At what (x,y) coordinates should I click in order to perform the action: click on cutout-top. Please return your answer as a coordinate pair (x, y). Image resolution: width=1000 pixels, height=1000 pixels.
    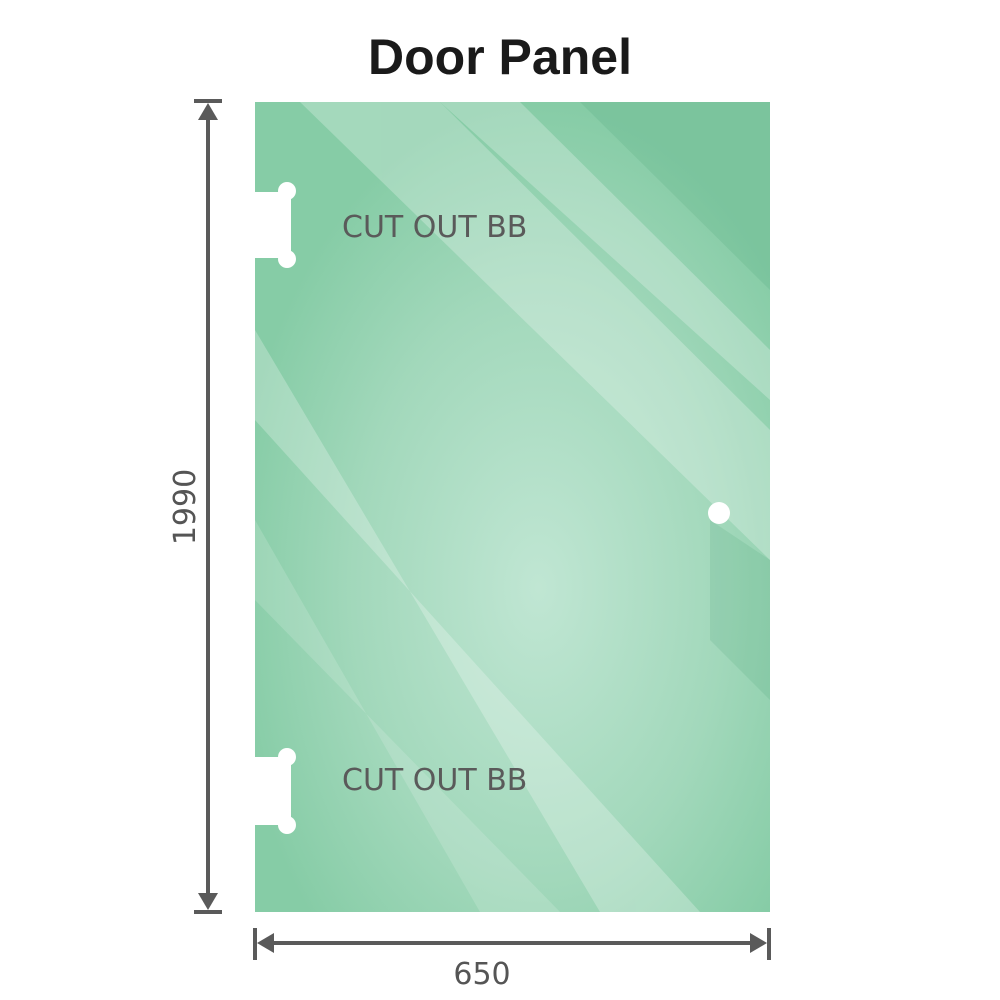
    Looking at the image, I should click on (273, 225).